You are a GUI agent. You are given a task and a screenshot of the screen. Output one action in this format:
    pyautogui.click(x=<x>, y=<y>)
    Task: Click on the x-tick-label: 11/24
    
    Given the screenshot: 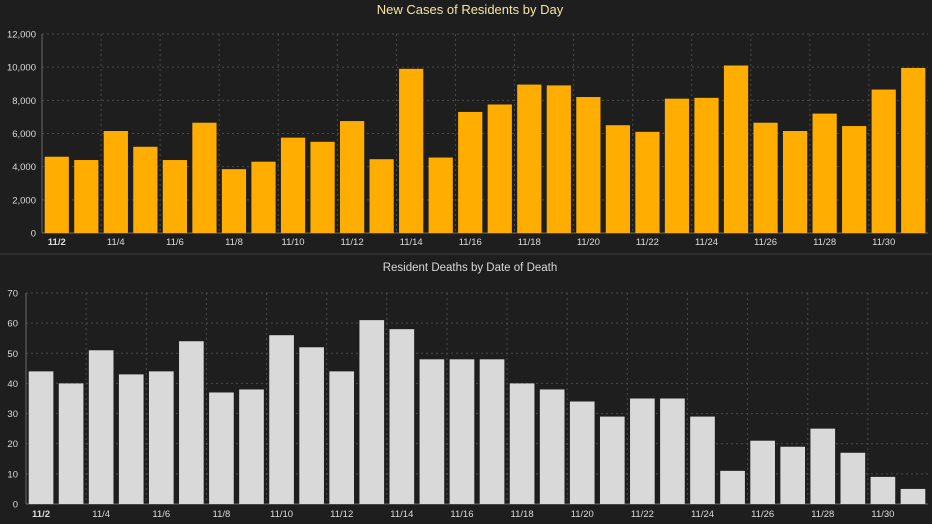 What is the action you would take?
    pyautogui.click(x=706, y=242)
    